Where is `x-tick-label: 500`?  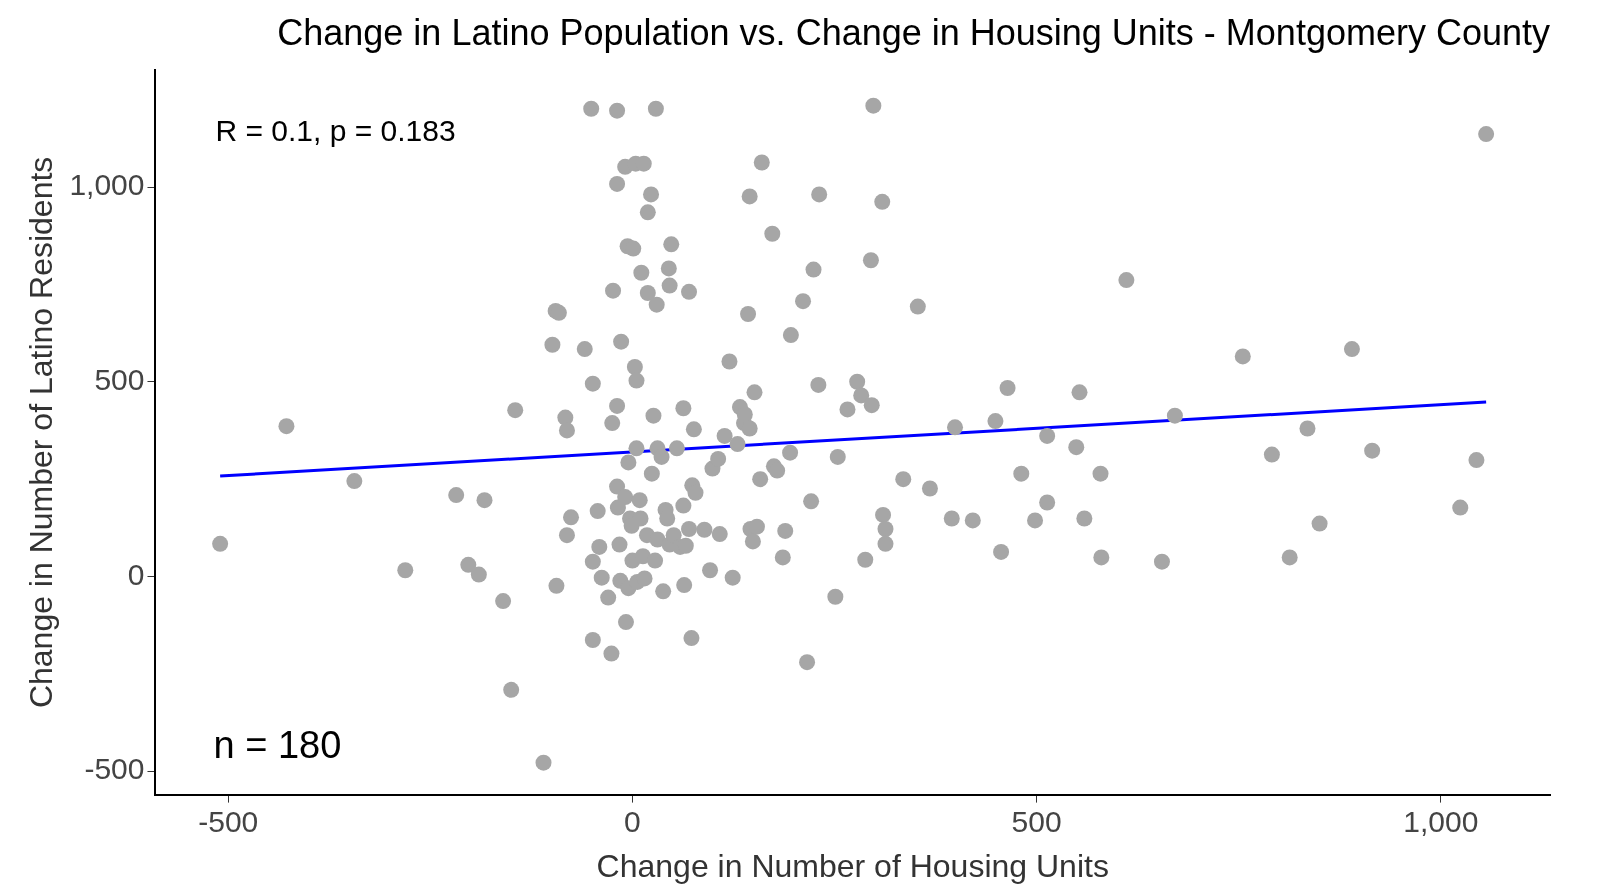
x-tick-label: 500 is located at coordinates (1036, 821).